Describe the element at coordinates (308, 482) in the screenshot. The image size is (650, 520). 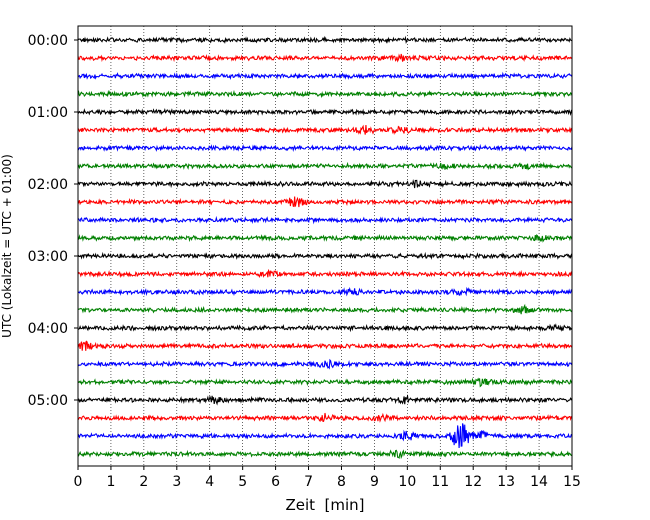
I see `x-tick-label: 7` at that location.